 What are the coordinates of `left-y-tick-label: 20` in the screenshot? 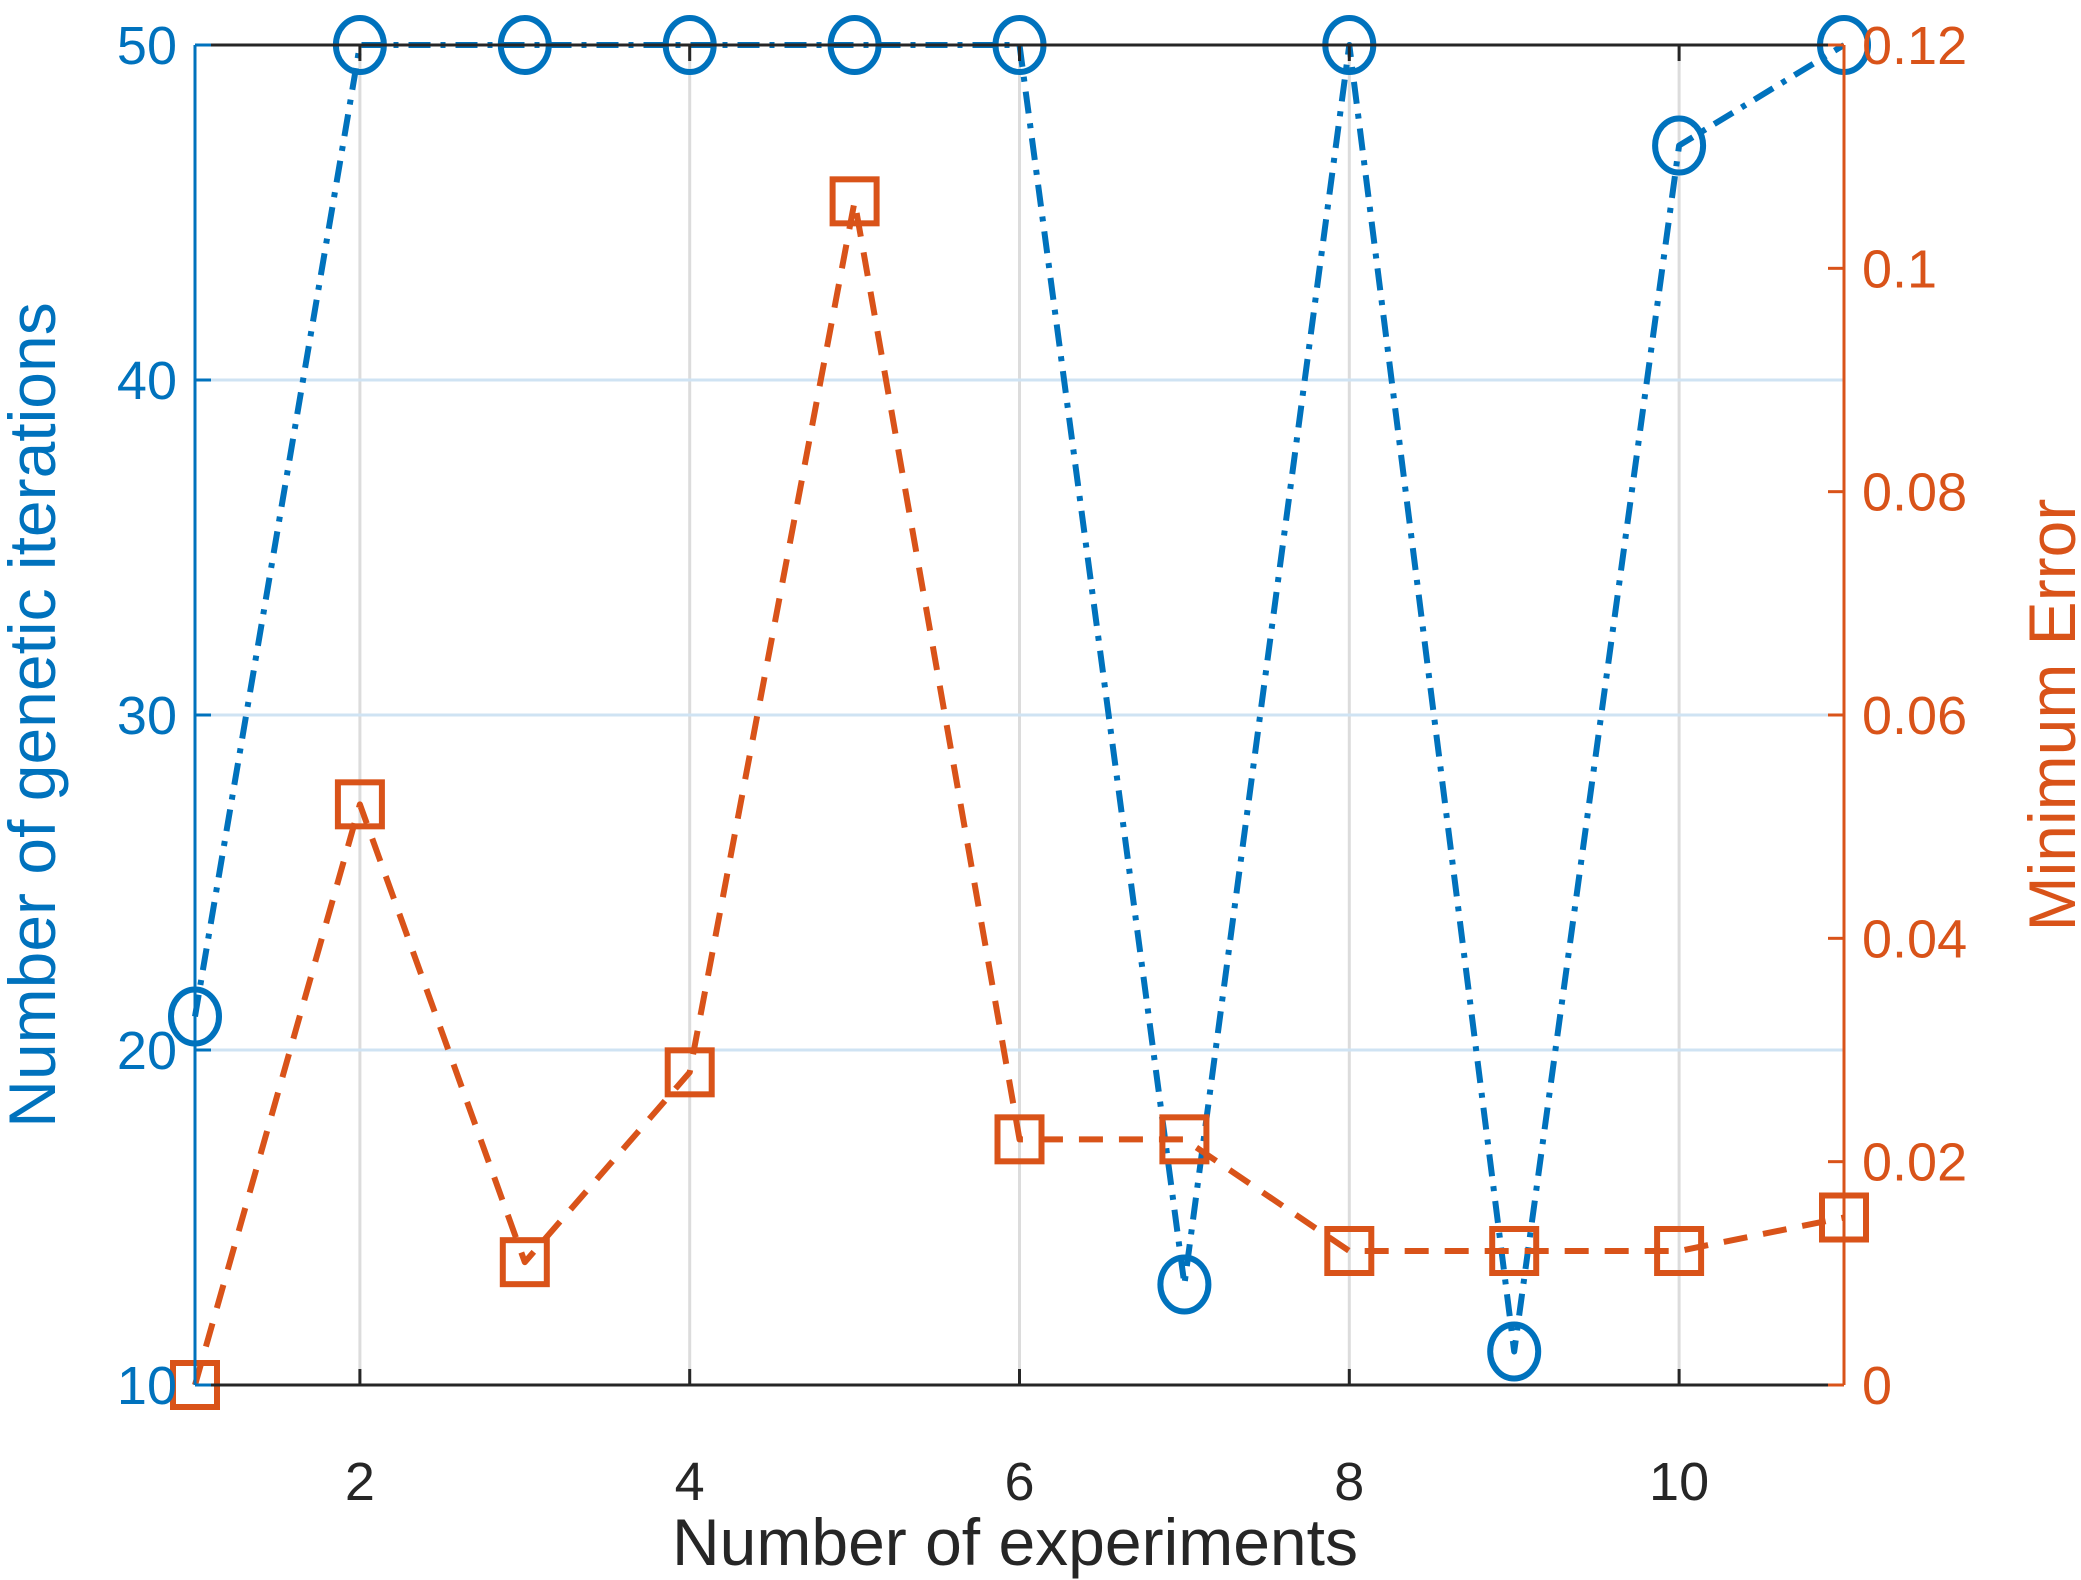 It's located at (147, 1051).